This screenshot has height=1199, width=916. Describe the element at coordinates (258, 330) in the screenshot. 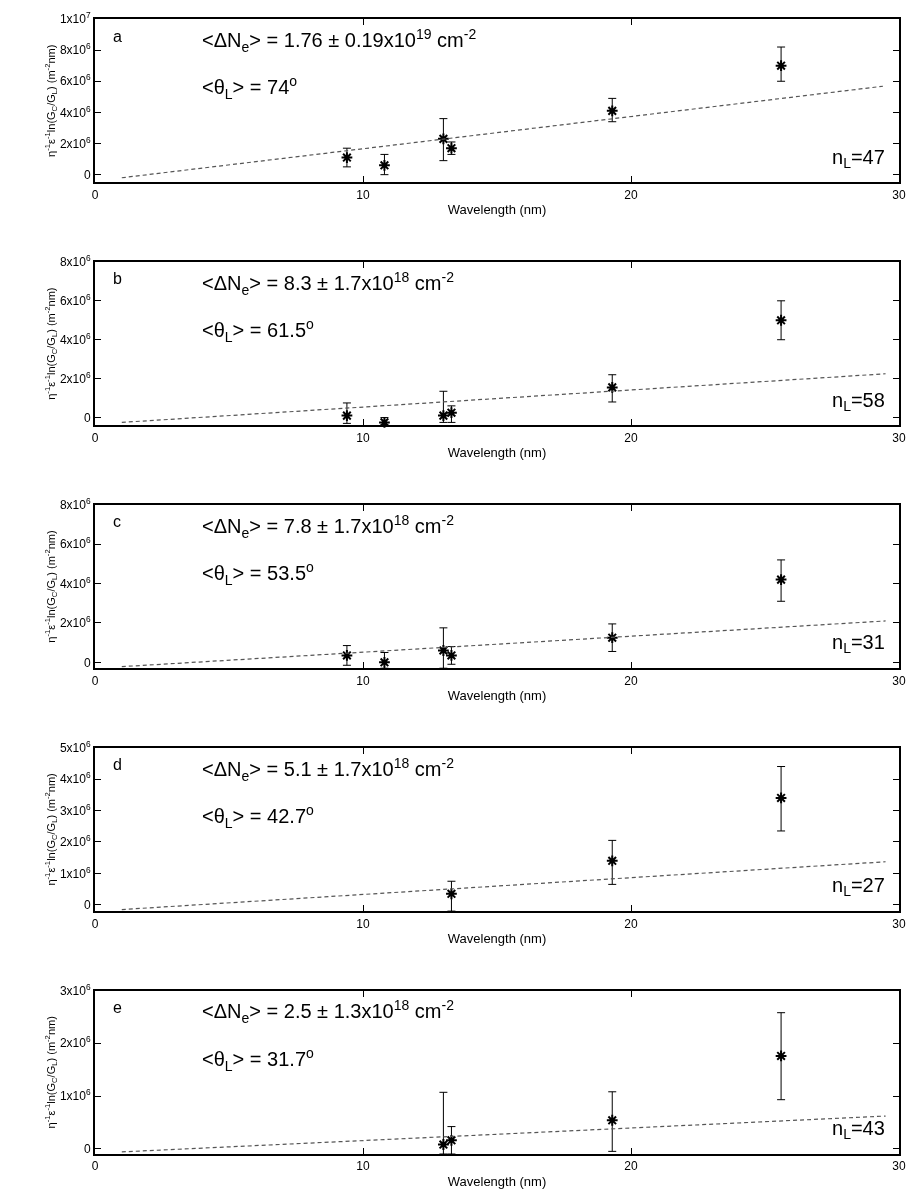

I see `annotation: <θ$_{L}$> = 61.5$^{o}$` at that location.